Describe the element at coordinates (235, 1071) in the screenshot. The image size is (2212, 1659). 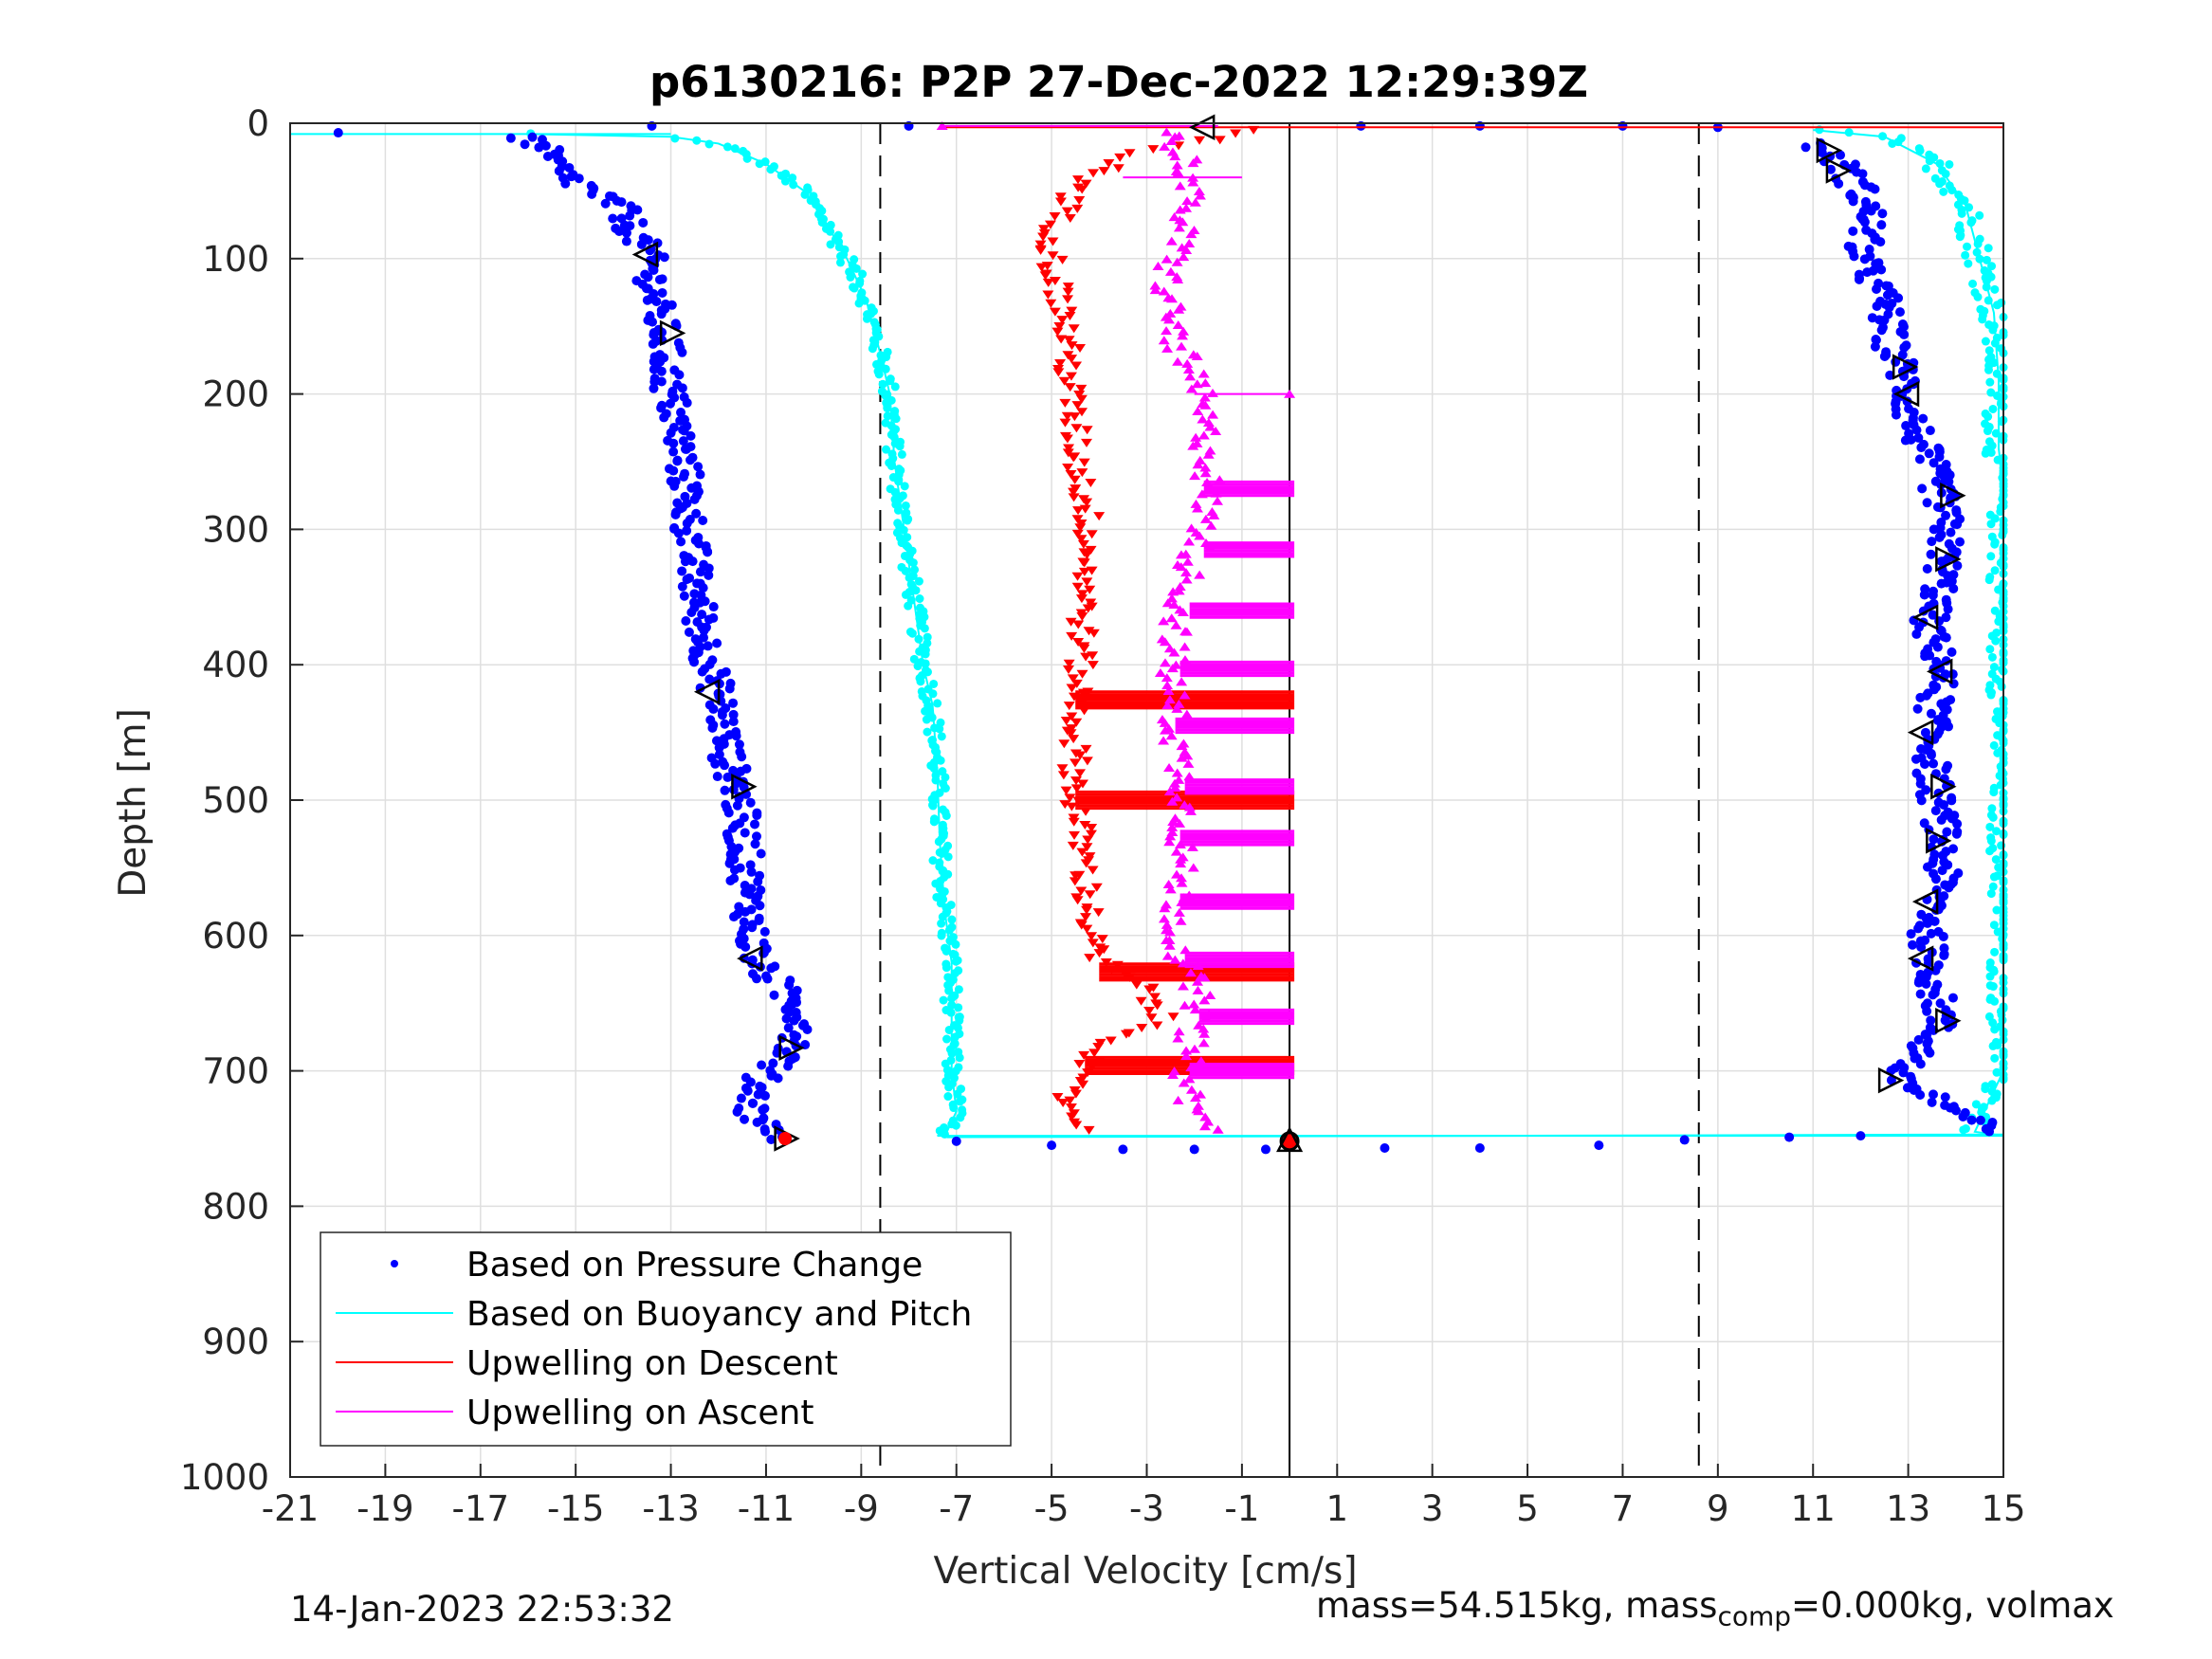
I see `y-tick-label: 700` at that location.